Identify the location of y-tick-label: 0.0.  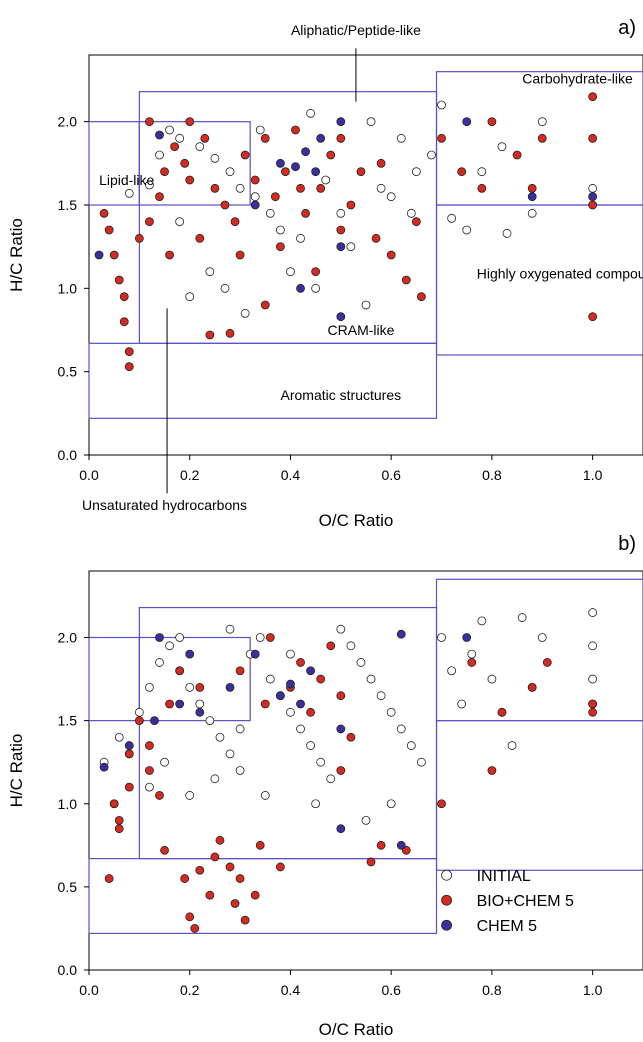
(68, 970).